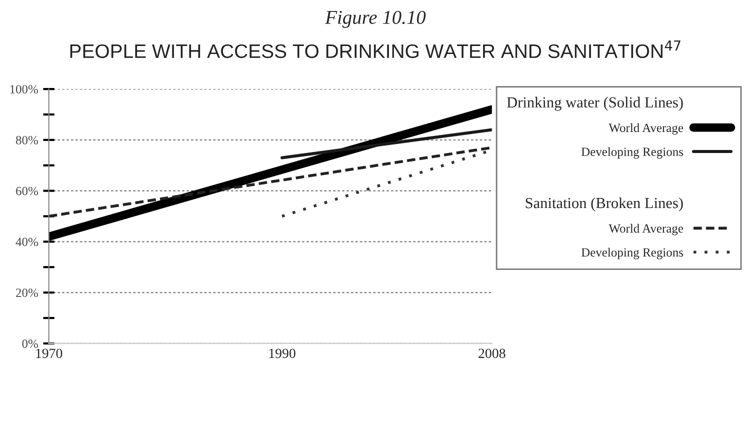 The image size is (751, 424). Describe the element at coordinates (375, 49) in the screenshot. I see `chart-subtitle: PEOPLE WITH ACCESS TO DRINKING WATER AND SANITATION$^{47}$` at that location.